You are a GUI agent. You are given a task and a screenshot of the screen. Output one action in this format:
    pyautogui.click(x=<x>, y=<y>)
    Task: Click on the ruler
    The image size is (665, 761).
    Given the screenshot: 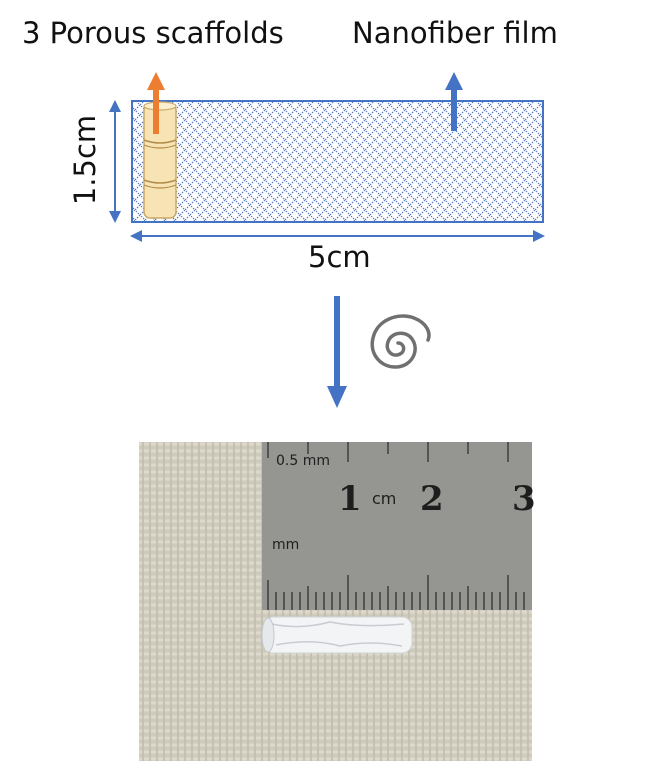 What is the action you would take?
    pyautogui.click(x=397, y=526)
    